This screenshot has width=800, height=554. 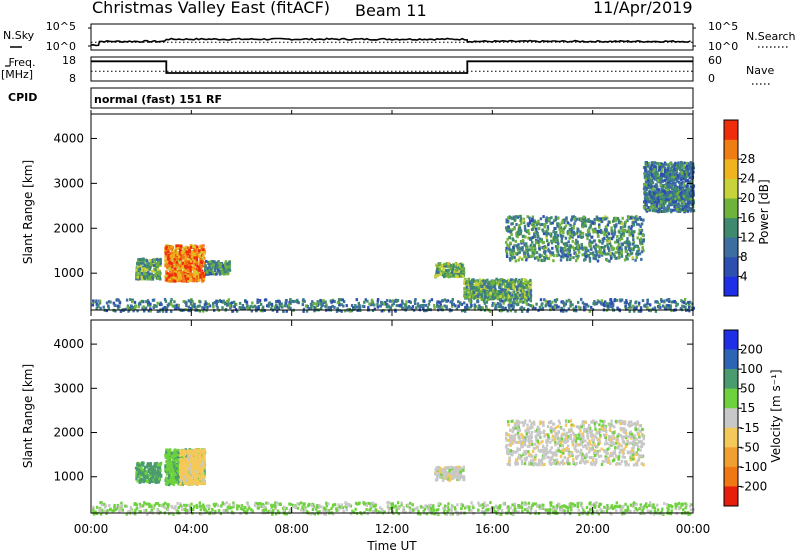 I want to click on date-label: 11/Apr/2019, so click(x=643, y=8).